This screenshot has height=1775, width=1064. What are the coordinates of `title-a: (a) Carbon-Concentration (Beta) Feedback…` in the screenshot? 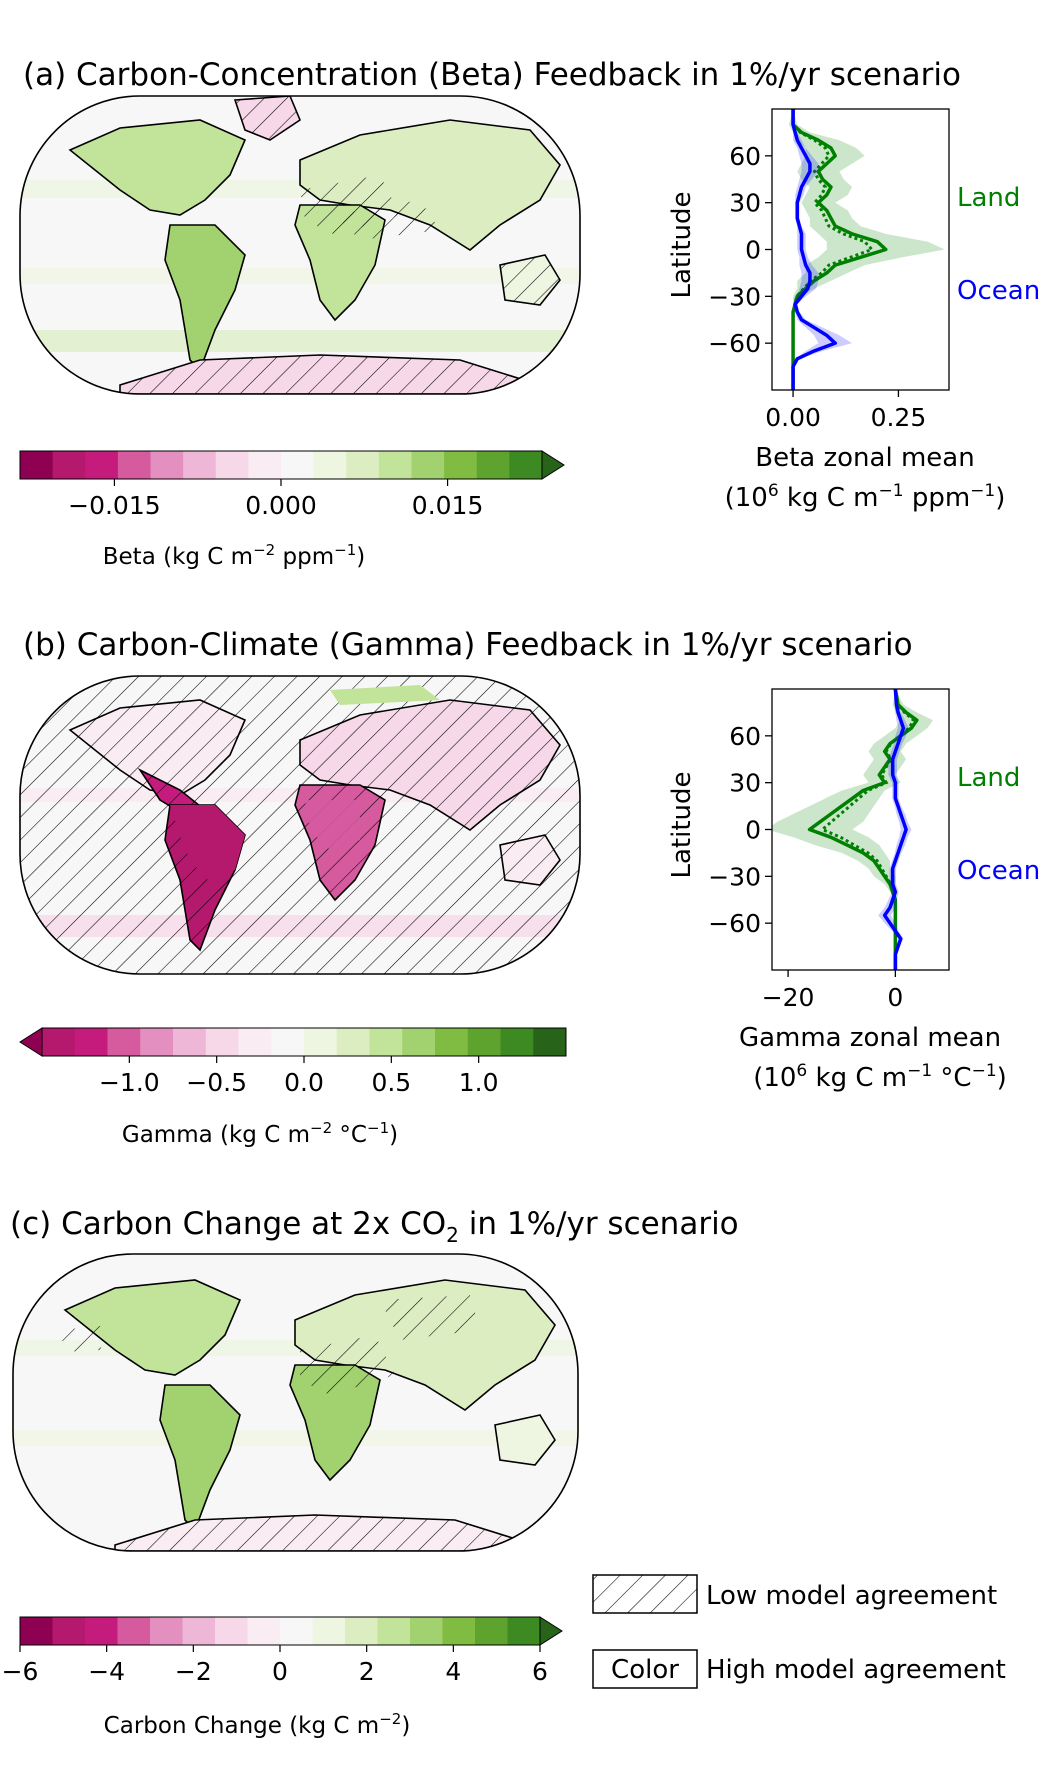 It's located at (492, 75).